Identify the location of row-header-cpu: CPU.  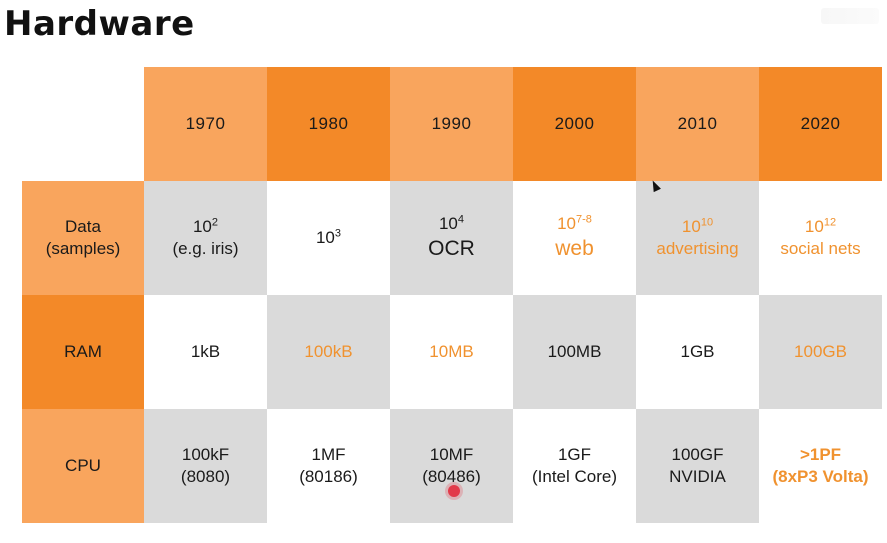
(83, 466).